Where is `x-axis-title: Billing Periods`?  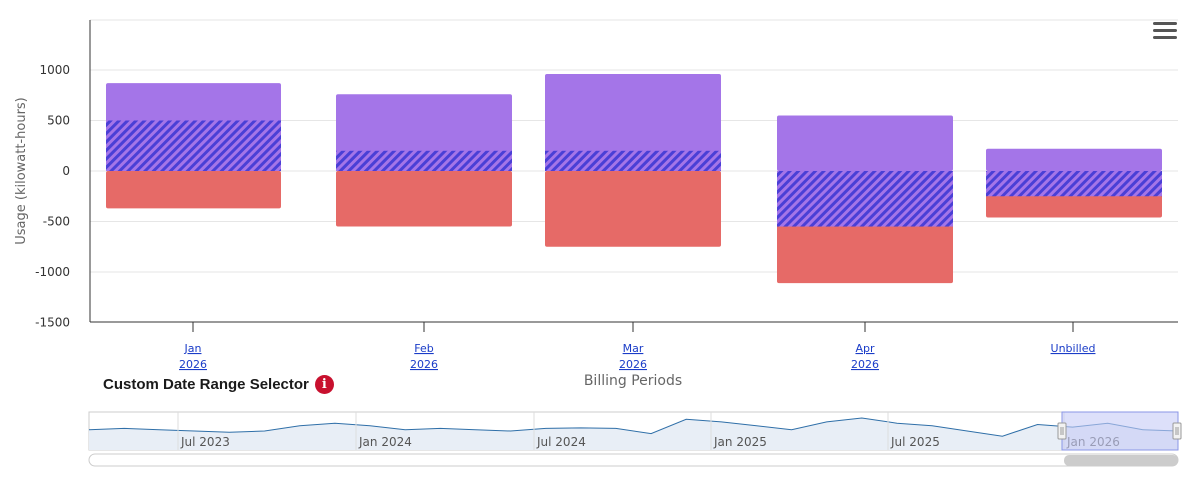
x-axis-title: Billing Periods is located at coordinates (633, 381).